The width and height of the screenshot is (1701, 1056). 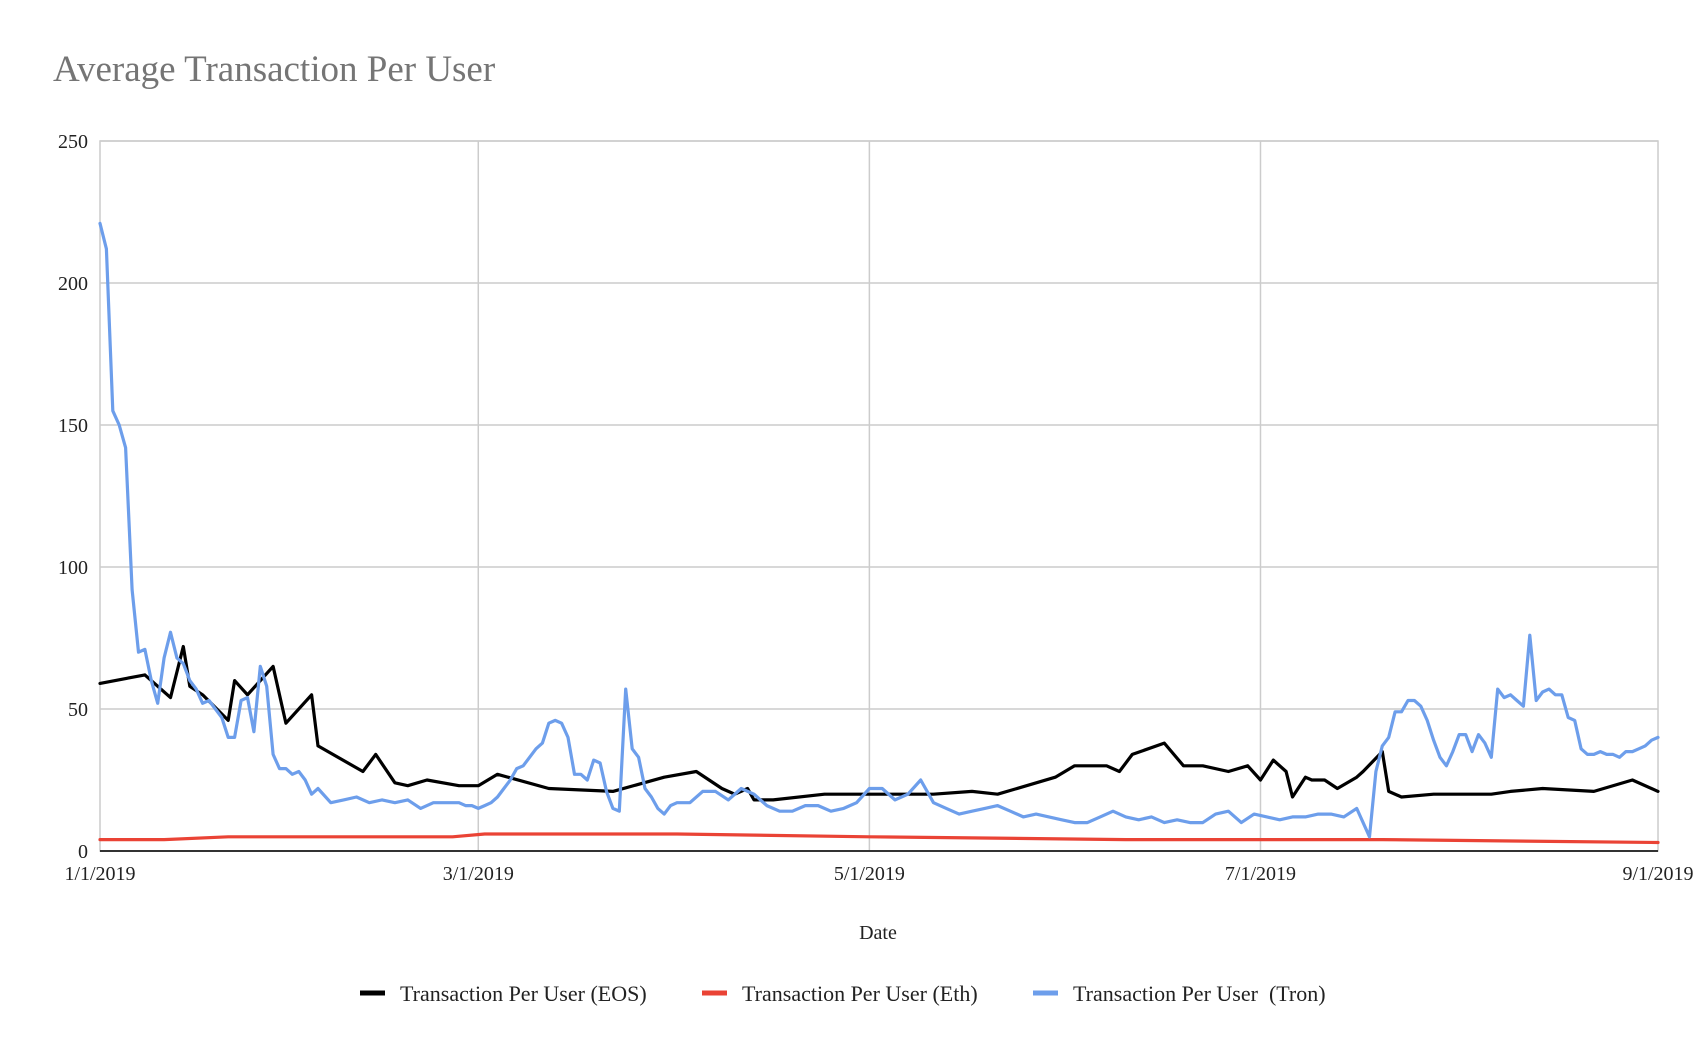 What do you see at coordinates (73, 142) in the screenshot?
I see `y-tick-label: 250` at bounding box center [73, 142].